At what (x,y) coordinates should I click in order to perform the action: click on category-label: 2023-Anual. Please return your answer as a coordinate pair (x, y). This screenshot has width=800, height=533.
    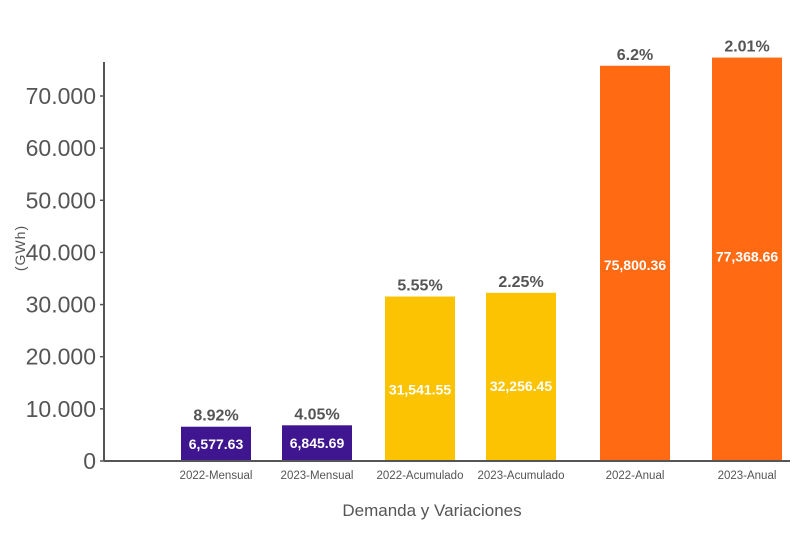
    Looking at the image, I should click on (747, 476).